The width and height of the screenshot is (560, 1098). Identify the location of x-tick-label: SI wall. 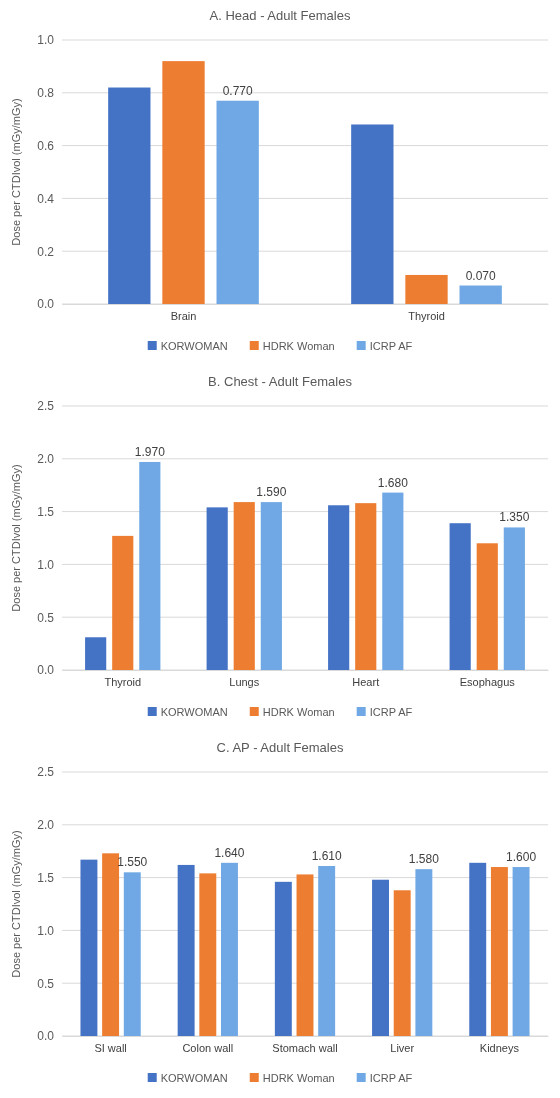
(110, 1047).